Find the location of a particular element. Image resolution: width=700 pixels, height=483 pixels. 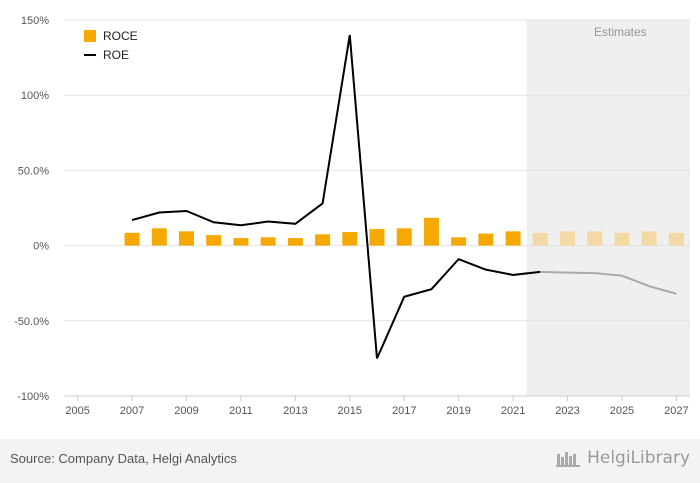

legend: ROCE ROE is located at coordinates (111, 45).